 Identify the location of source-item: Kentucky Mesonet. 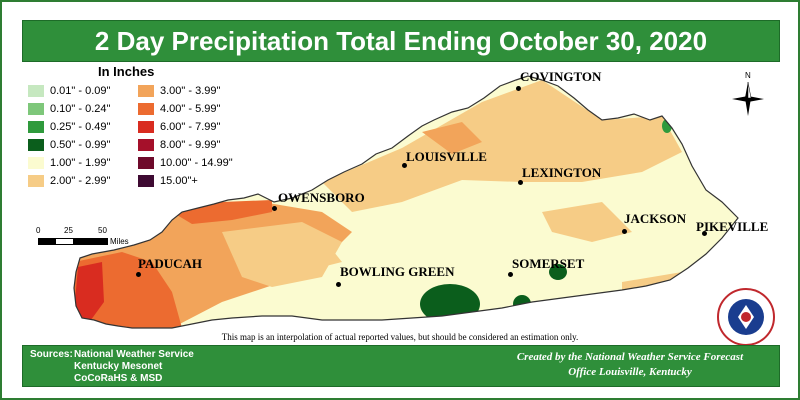
(118, 366).